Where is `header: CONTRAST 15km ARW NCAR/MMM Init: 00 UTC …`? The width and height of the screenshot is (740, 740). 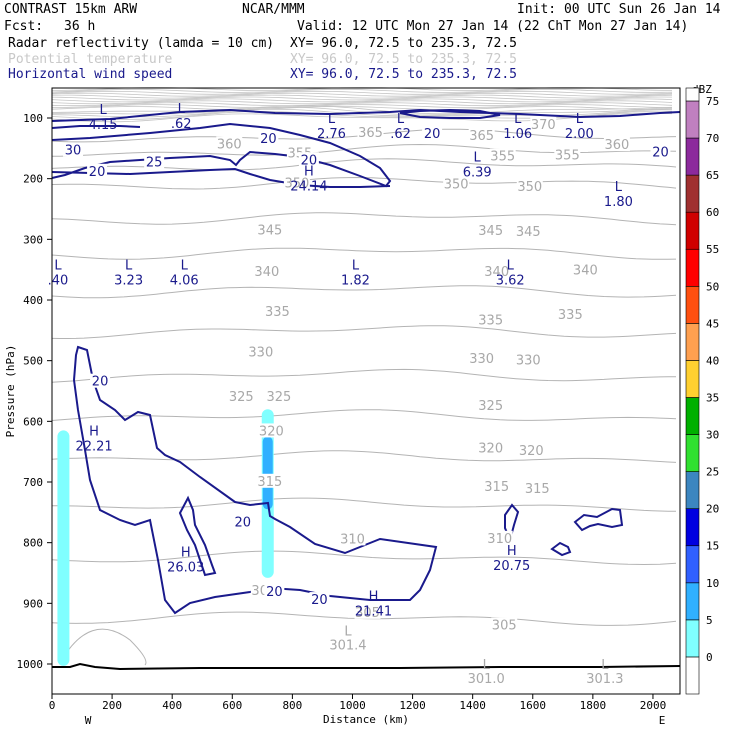 header: CONTRAST 15km ARW NCAR/MMM Init: 00 UTC … is located at coordinates (362, 42).